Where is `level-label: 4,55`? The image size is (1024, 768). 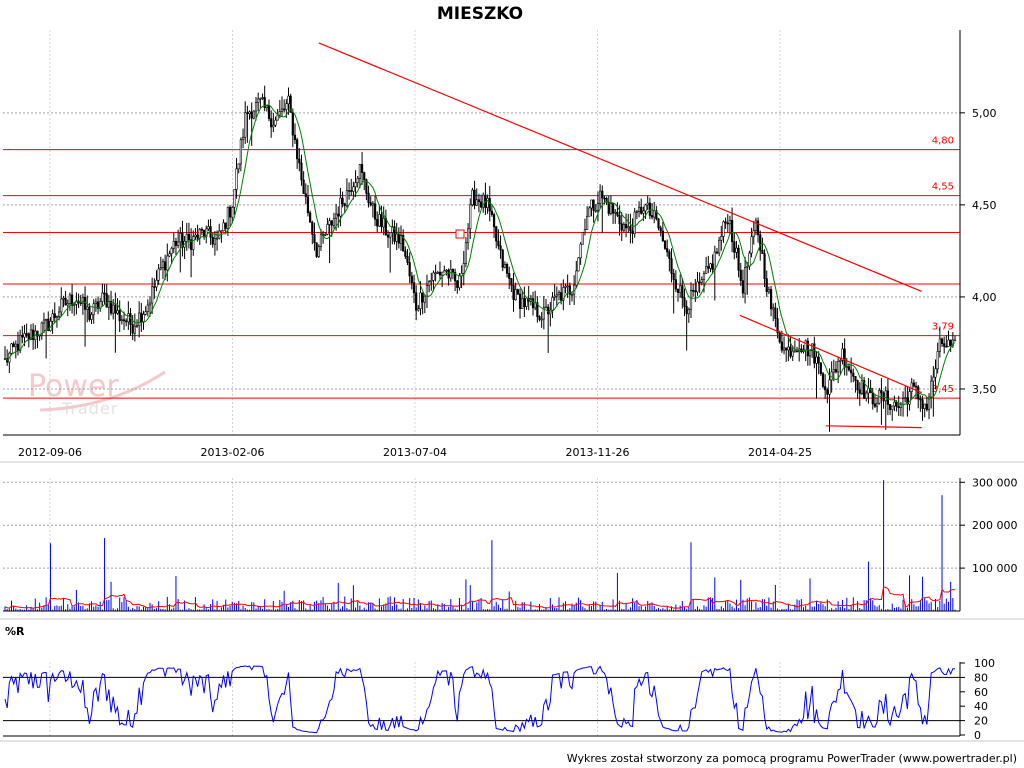
level-label: 4,55 is located at coordinates (943, 187).